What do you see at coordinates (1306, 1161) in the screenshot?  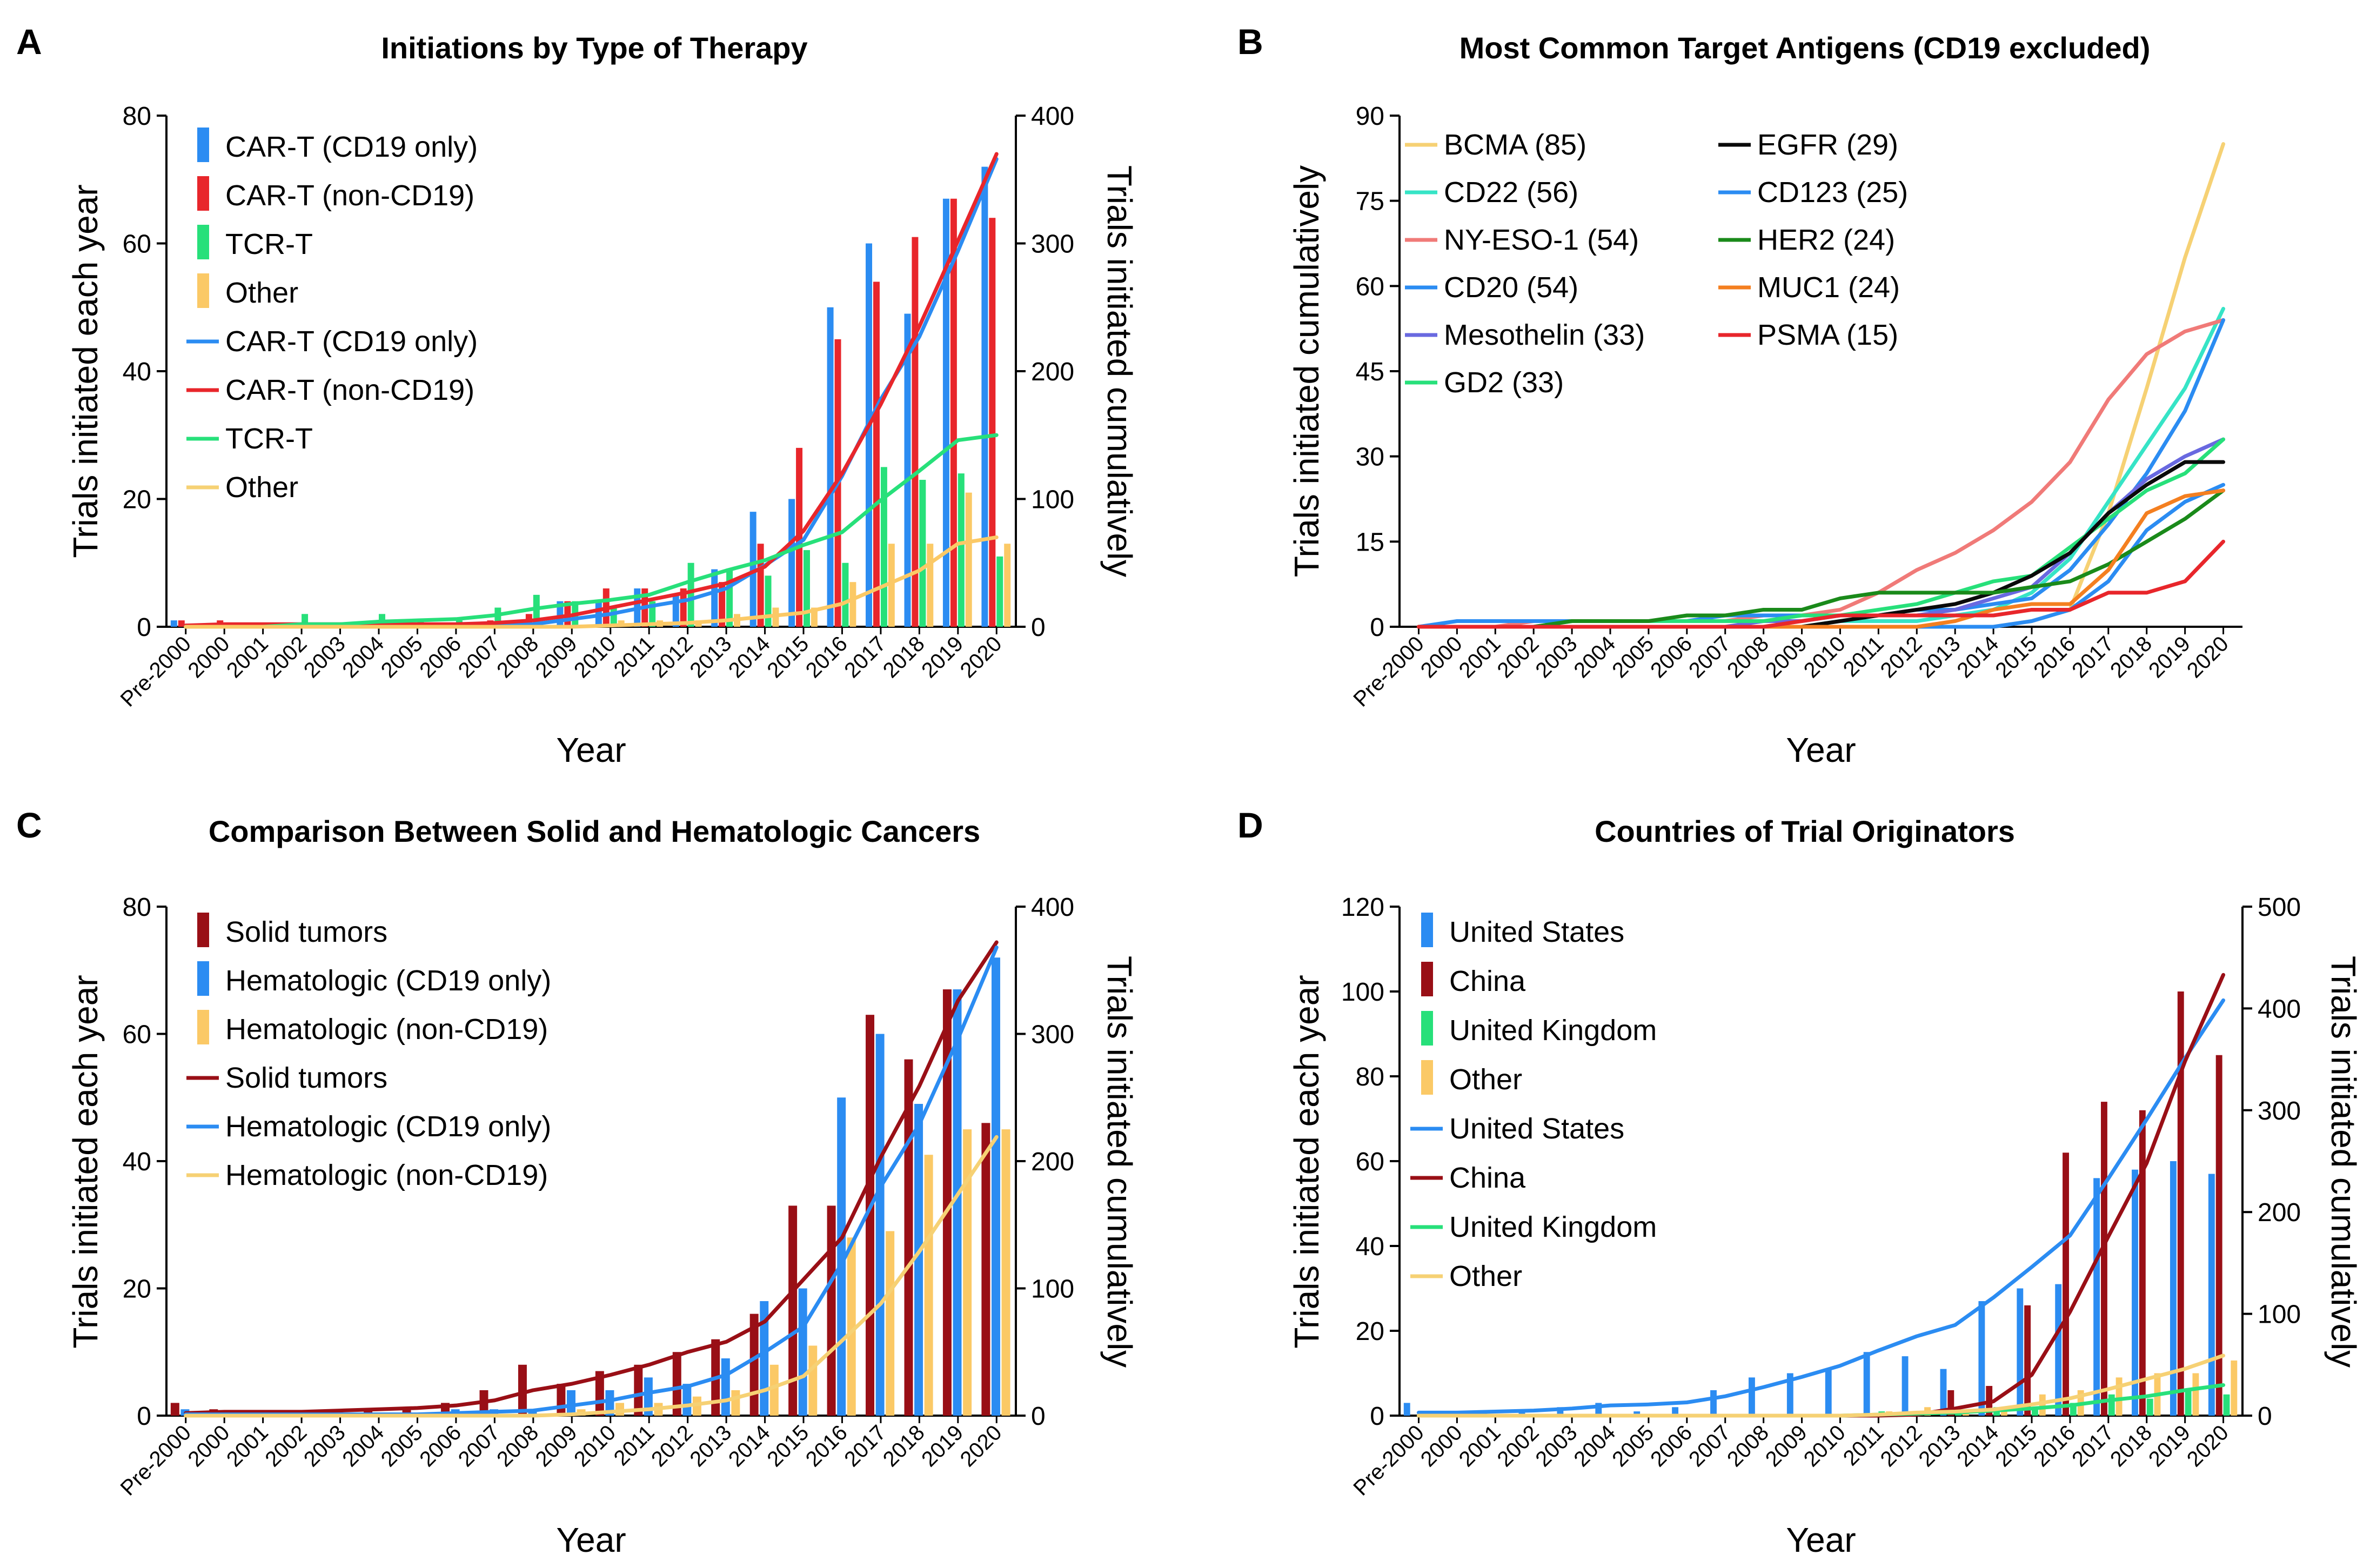 I see `y-axis-label: Trials initiated each year` at bounding box center [1306, 1161].